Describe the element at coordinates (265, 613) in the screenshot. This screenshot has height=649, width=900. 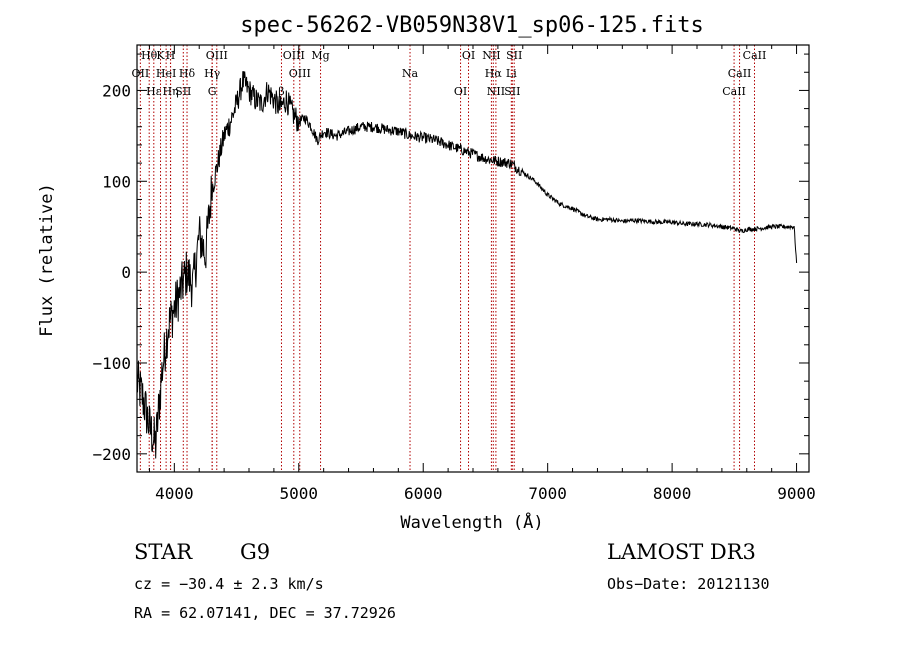
I see `coordinates-text: RA = 62.07141, DEC = 37.72926` at that location.